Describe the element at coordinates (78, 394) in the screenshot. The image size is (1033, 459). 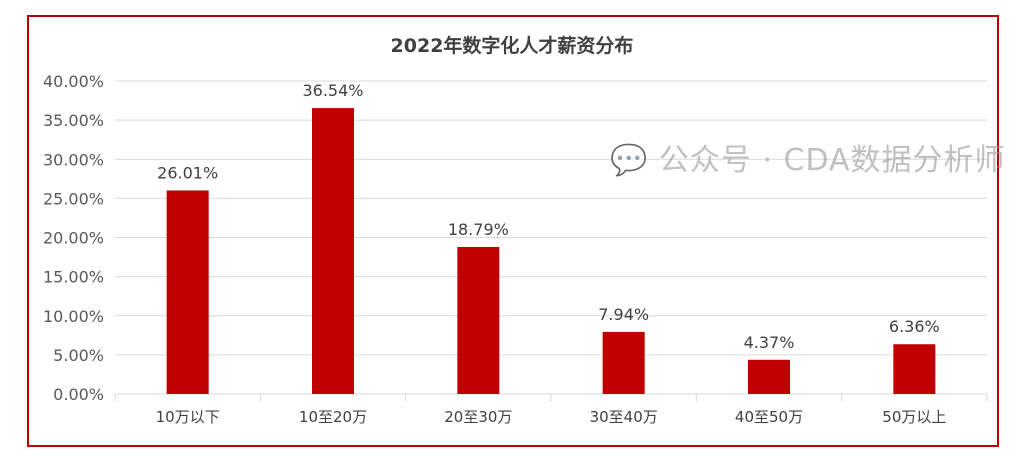
I see `y-tick-label: 0.00%` at that location.